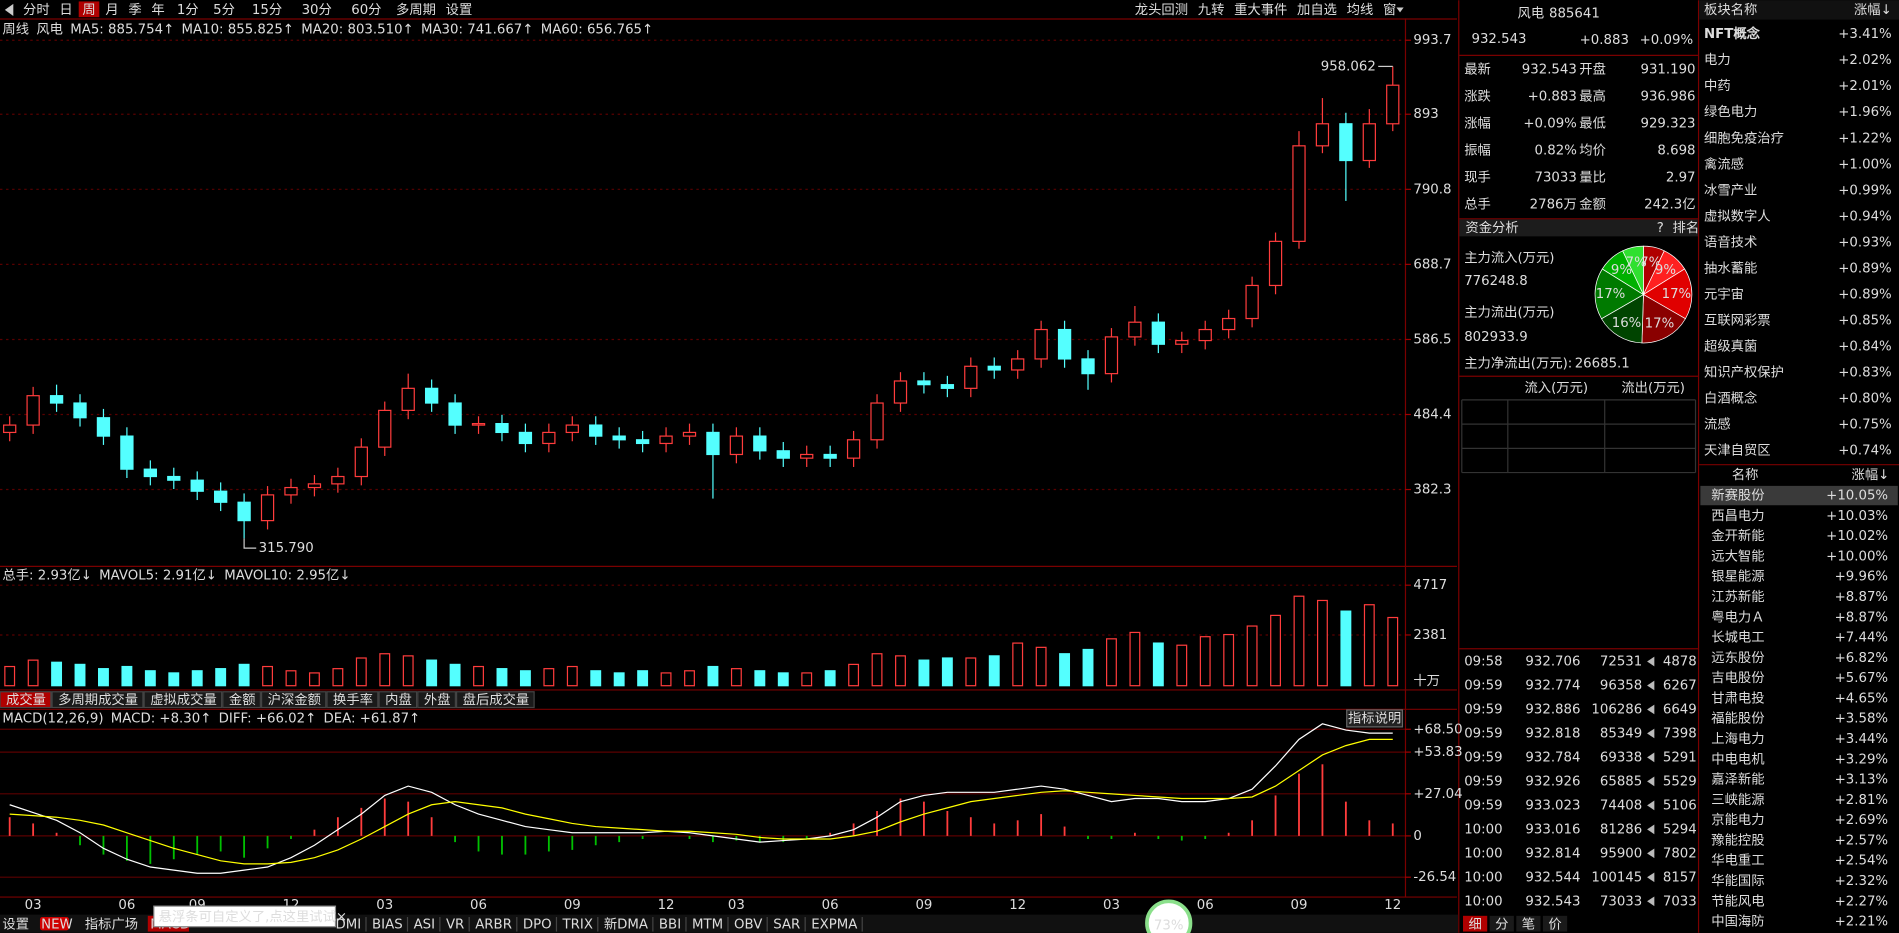 Image resolution: width=1899 pixels, height=933 pixels. I want to click on stock-name: 西昌电力, so click(1737, 516).